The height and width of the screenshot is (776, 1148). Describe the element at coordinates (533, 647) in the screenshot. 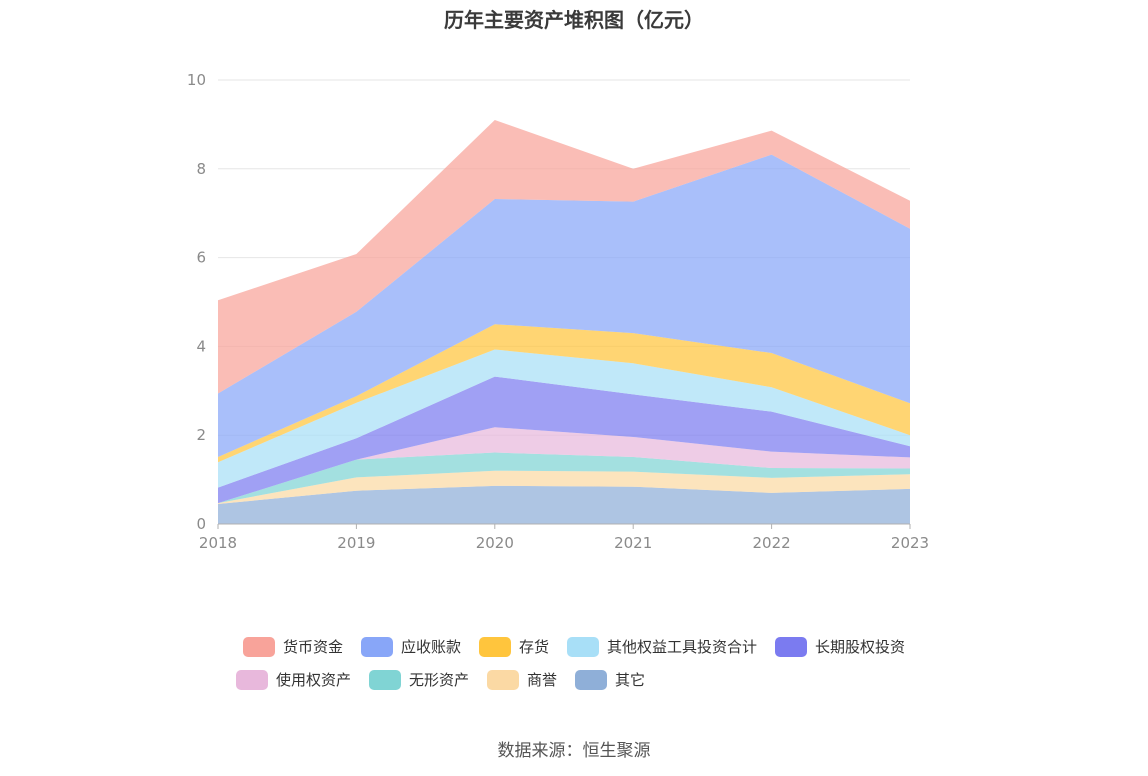

I see `legend-label: 存货` at that location.